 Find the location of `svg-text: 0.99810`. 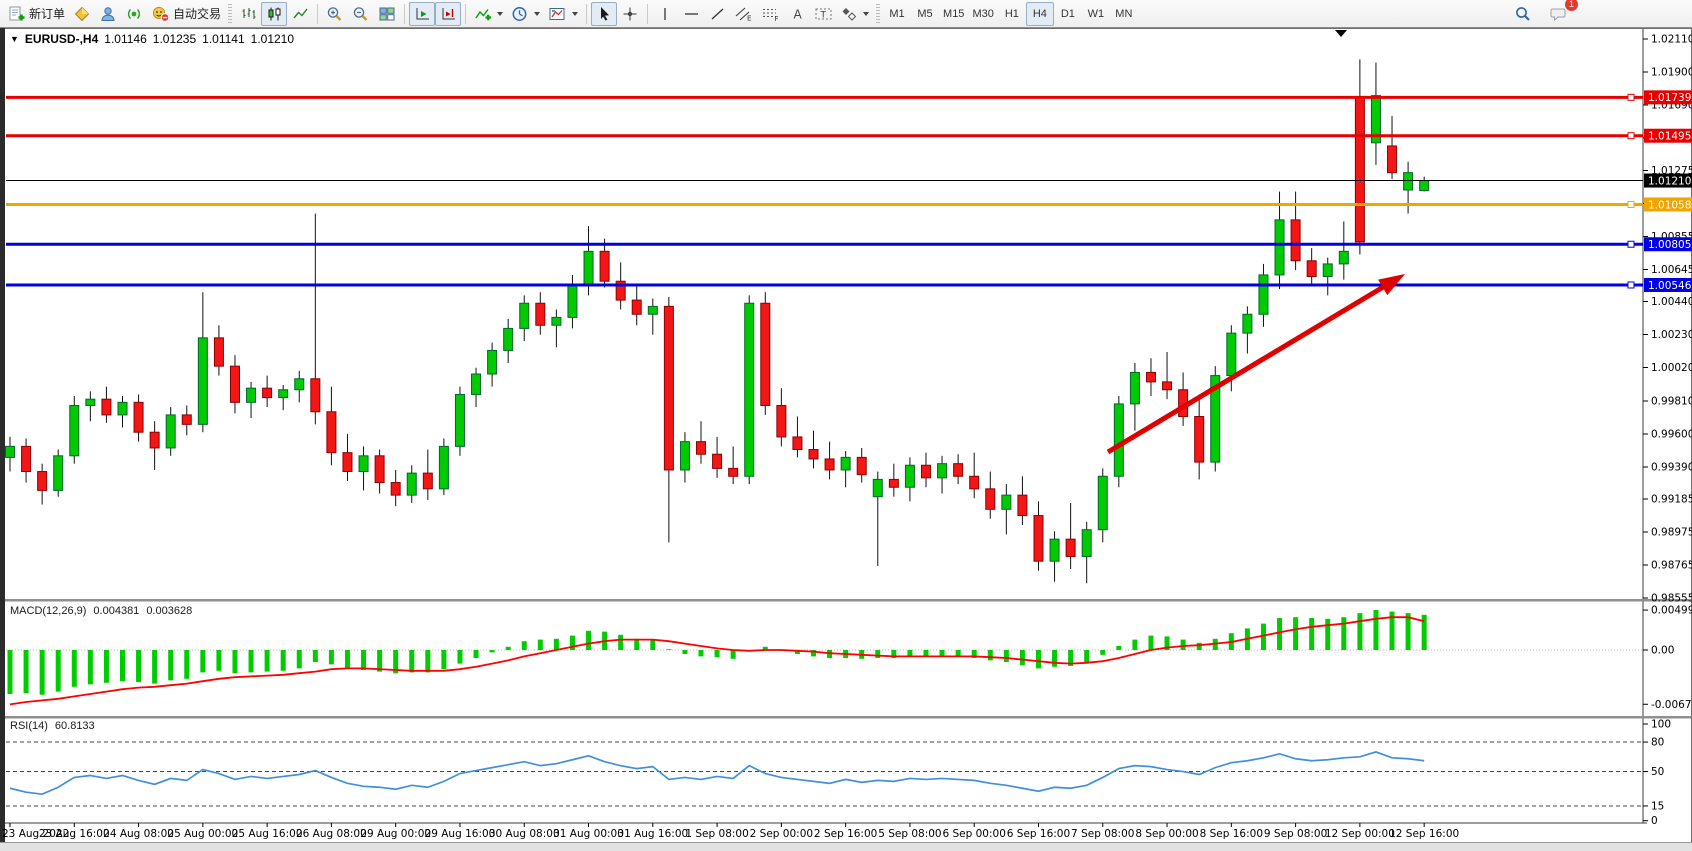

svg-text: 0.99810 is located at coordinates (1671, 401).